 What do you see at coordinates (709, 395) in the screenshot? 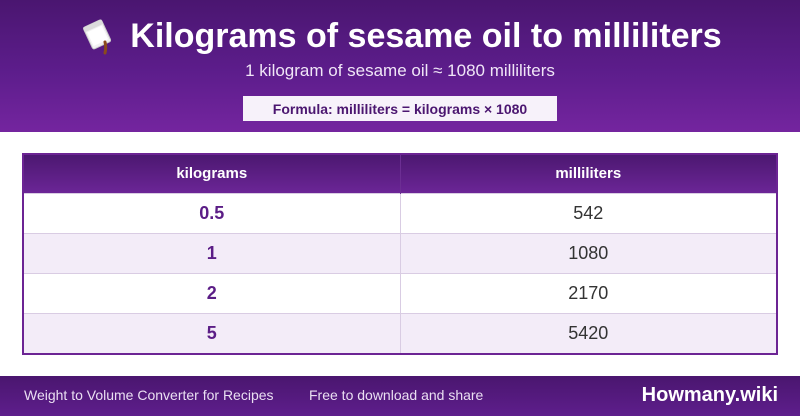
I see `brand-logo-text: Howmany.wiki` at bounding box center [709, 395].